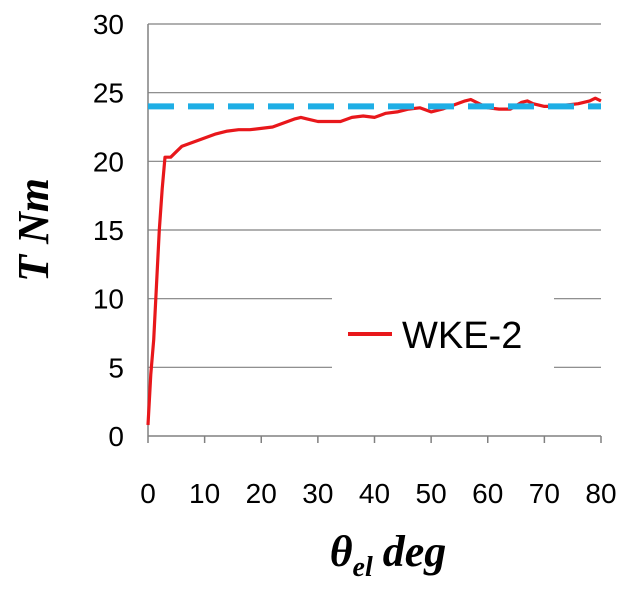 The image size is (630, 589). What do you see at coordinates (108, 24) in the screenshot?
I see `y-tick-label-30: 30` at bounding box center [108, 24].